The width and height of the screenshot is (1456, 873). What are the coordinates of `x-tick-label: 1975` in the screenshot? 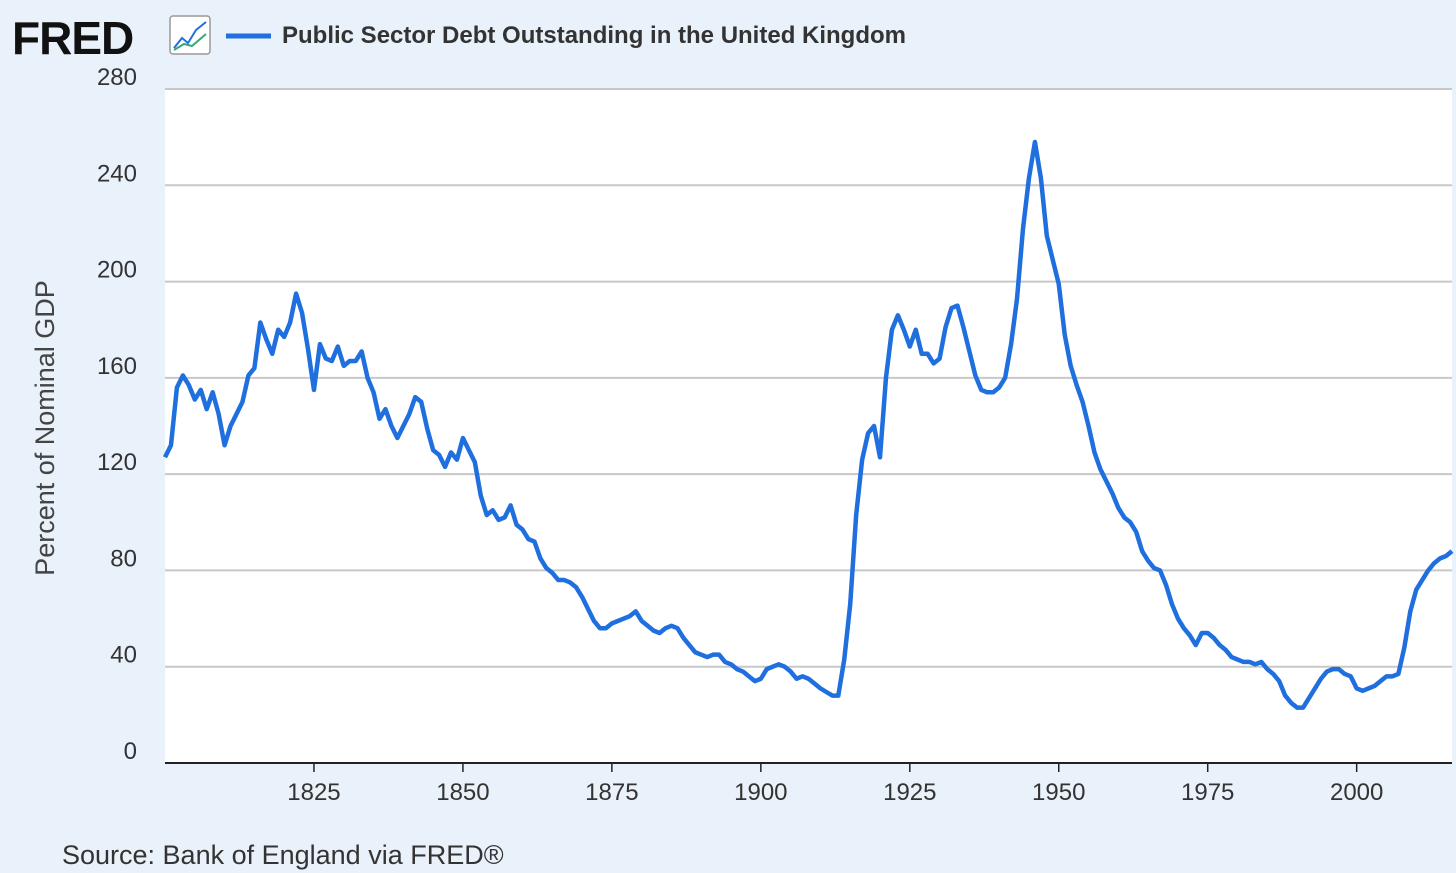 It's located at (1207, 792).